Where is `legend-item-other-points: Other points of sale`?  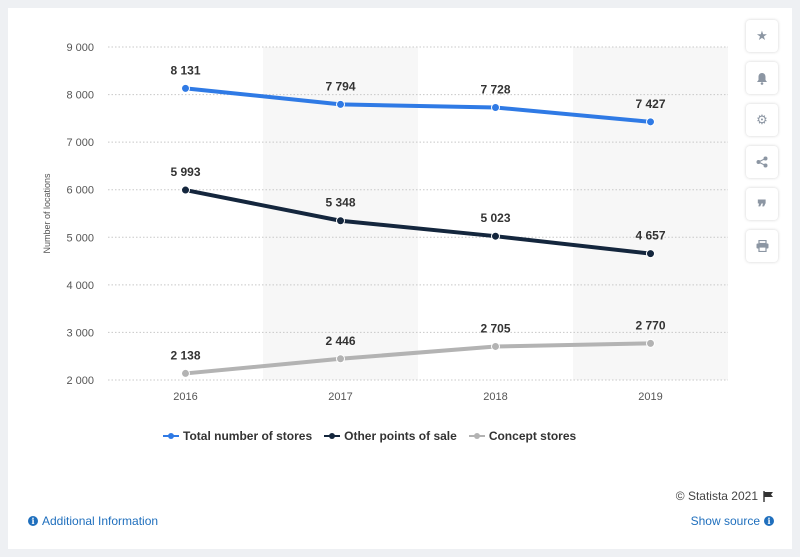
legend-item-other-points: Other points of sale is located at coordinates (390, 436).